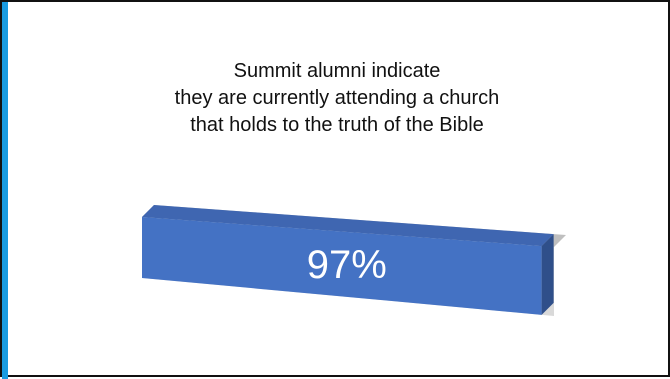  What do you see at coordinates (347, 265) in the screenshot?
I see `bar-data-label: 97%` at bounding box center [347, 265].